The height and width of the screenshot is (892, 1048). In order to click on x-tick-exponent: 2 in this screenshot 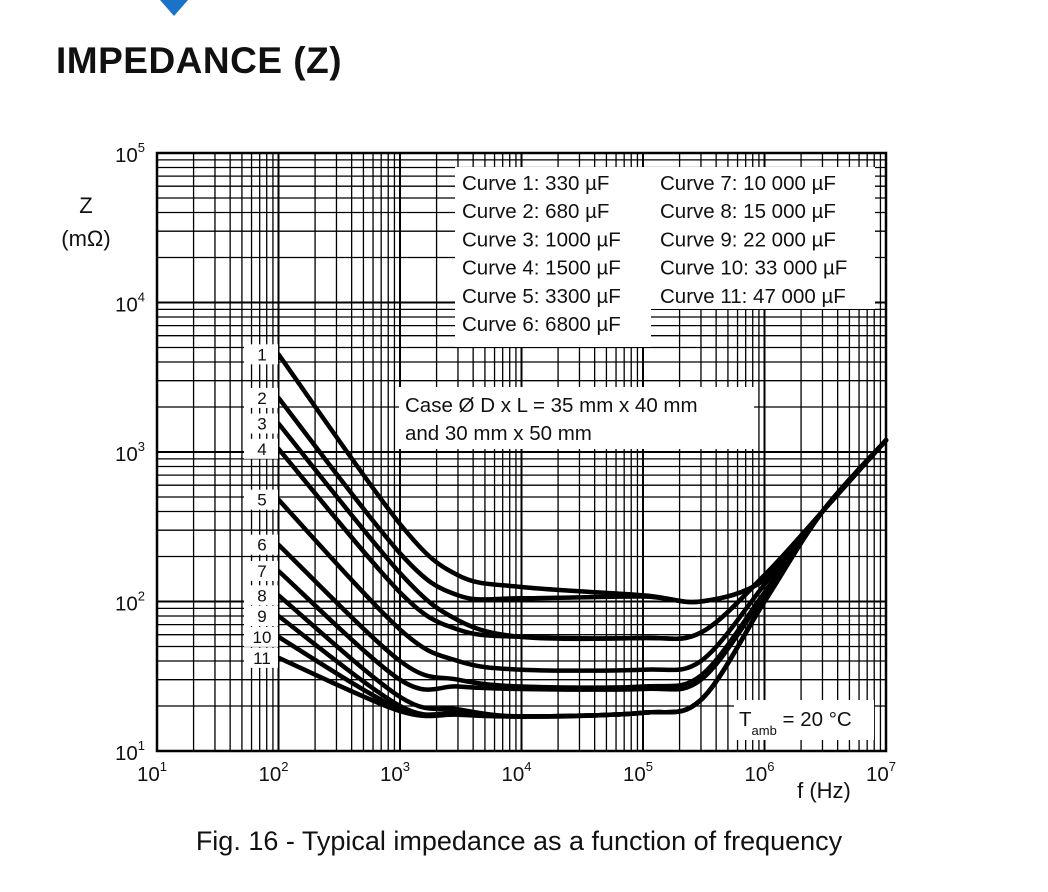, I will do `click(284, 766)`.